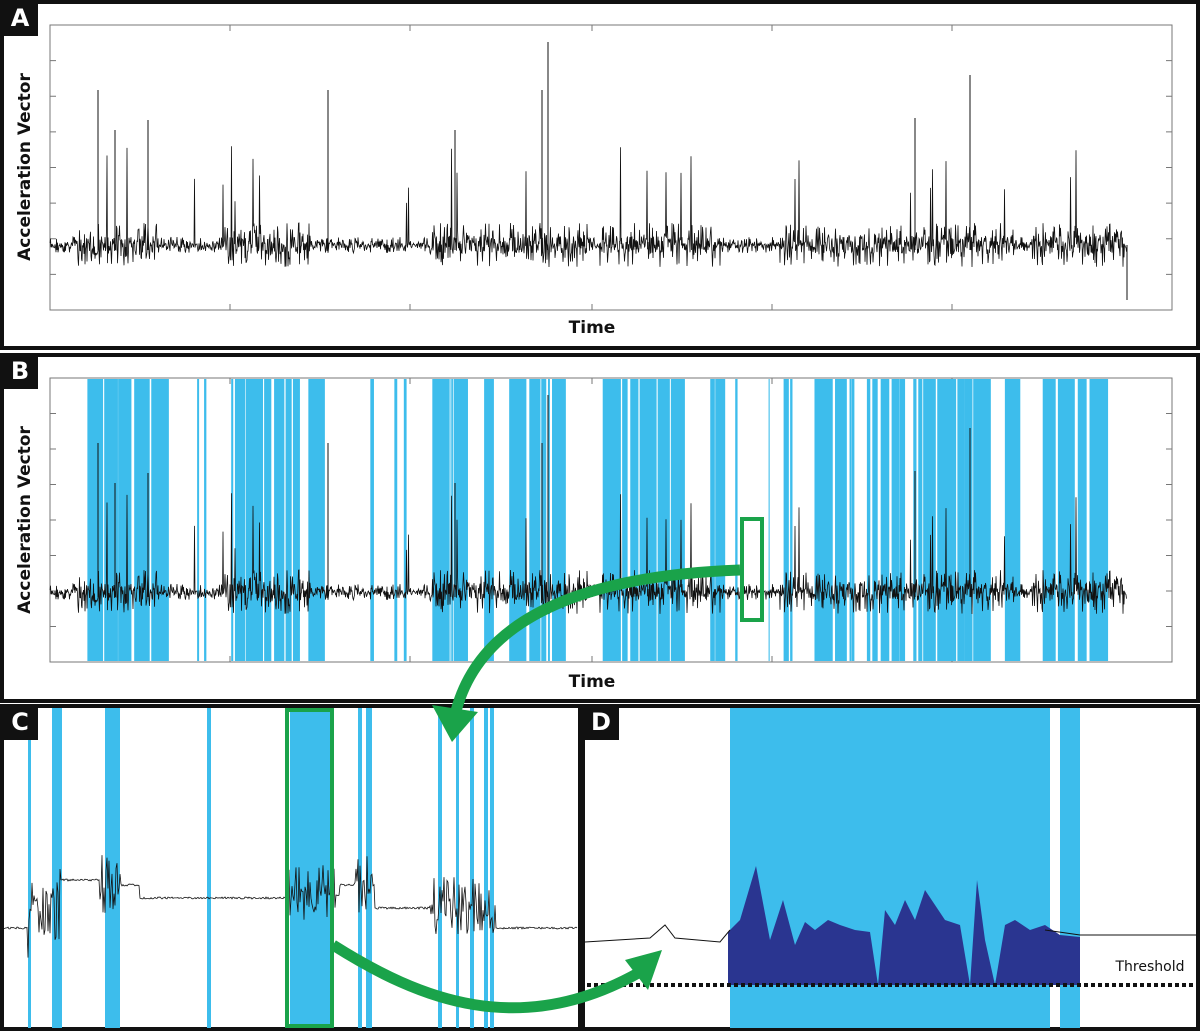  I want to click on panel-label: A, so click(20, 18).